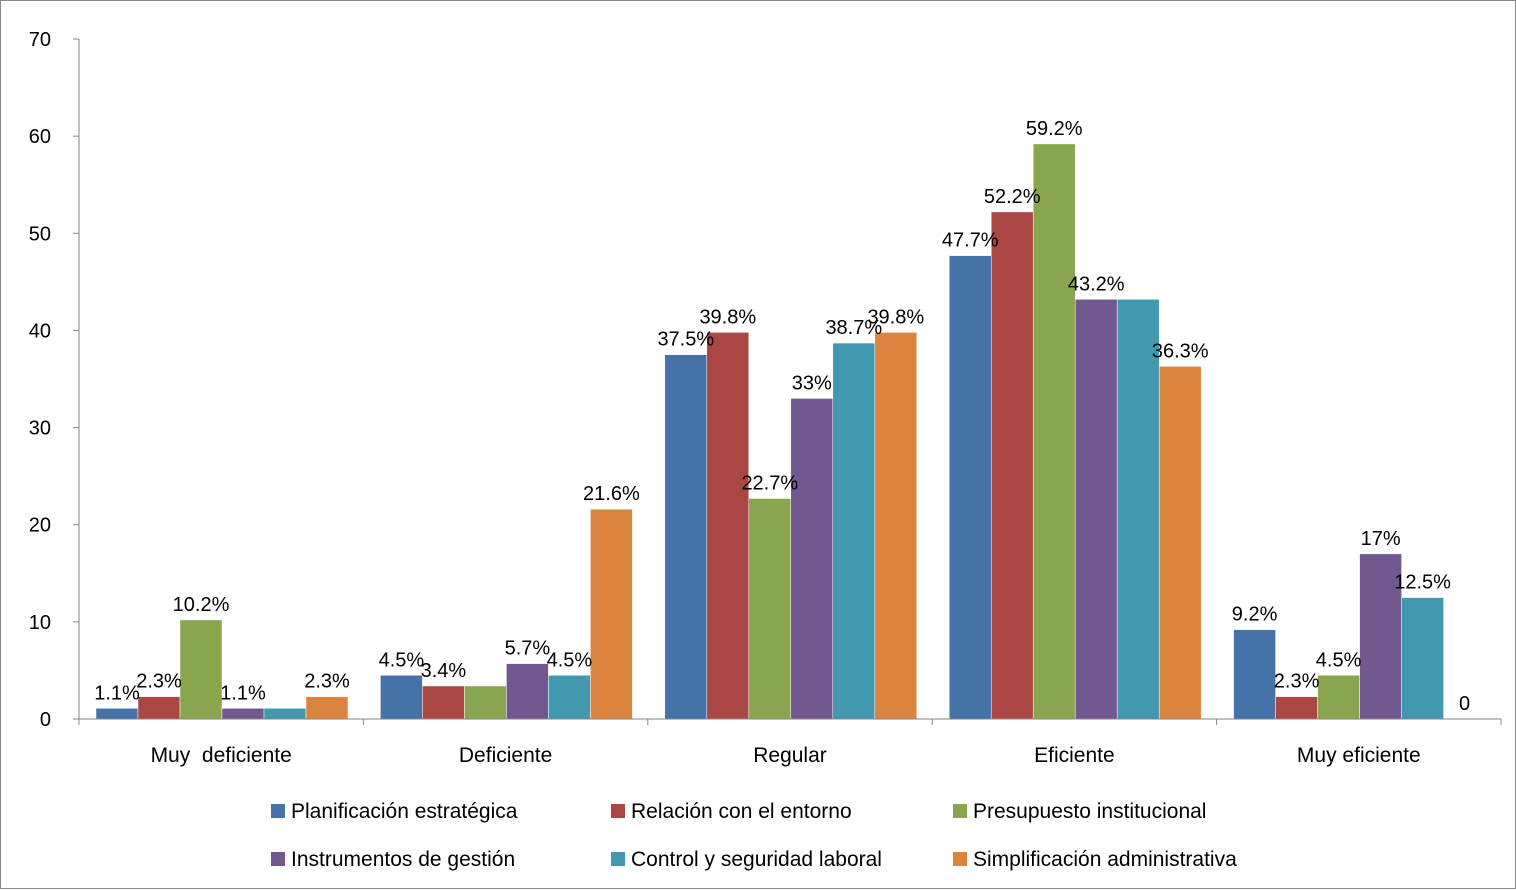 Image resolution: width=1516 pixels, height=890 pixels. I want to click on legend-label: Instrumentos de gestión, so click(403, 859).